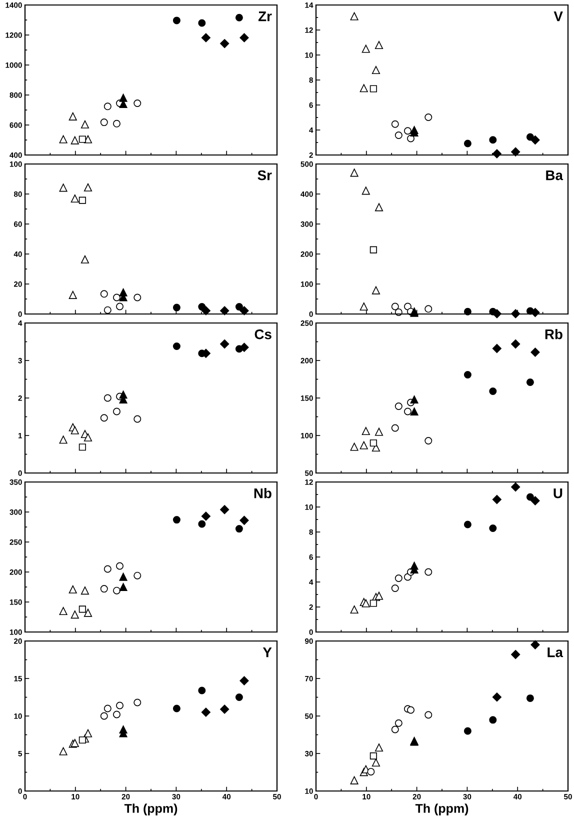  Describe the element at coordinates (263, 334) in the screenshot. I see `chart-title: Cs` at that location.